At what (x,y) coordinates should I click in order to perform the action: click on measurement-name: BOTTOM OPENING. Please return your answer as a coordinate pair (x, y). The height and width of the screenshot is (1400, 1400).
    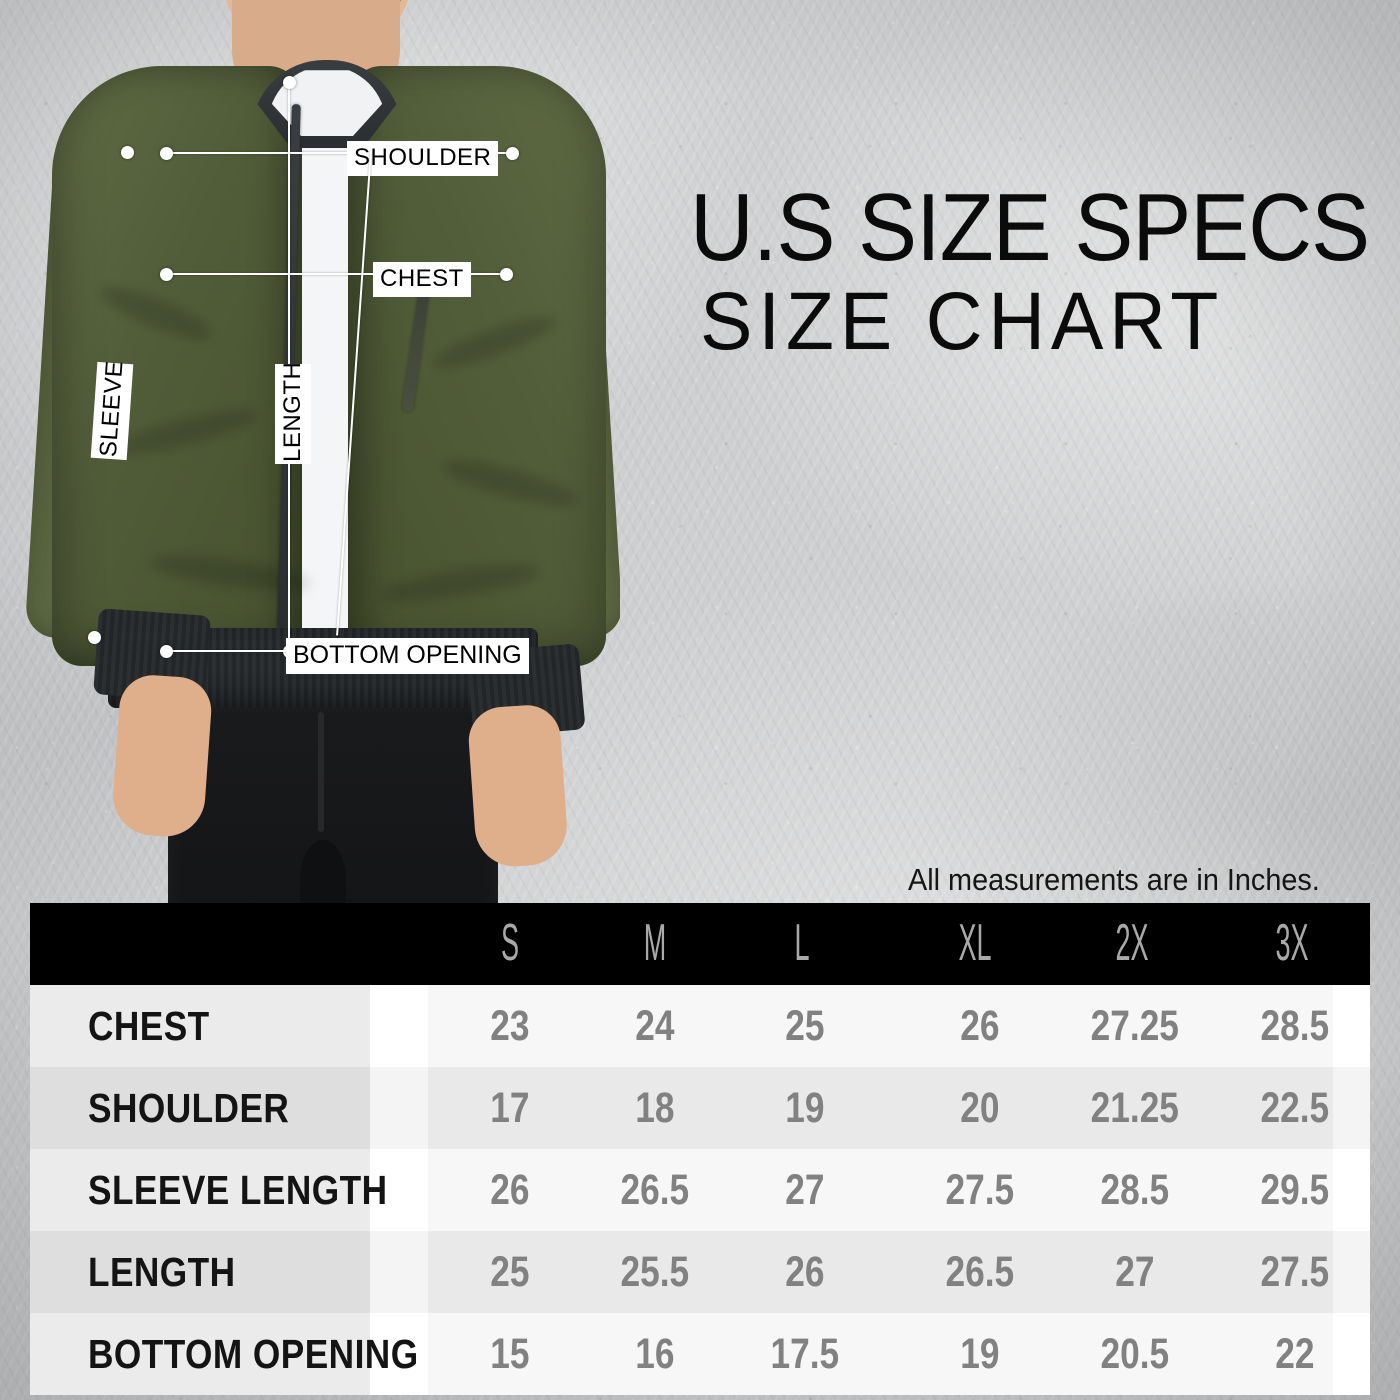
    Looking at the image, I should click on (253, 1353).